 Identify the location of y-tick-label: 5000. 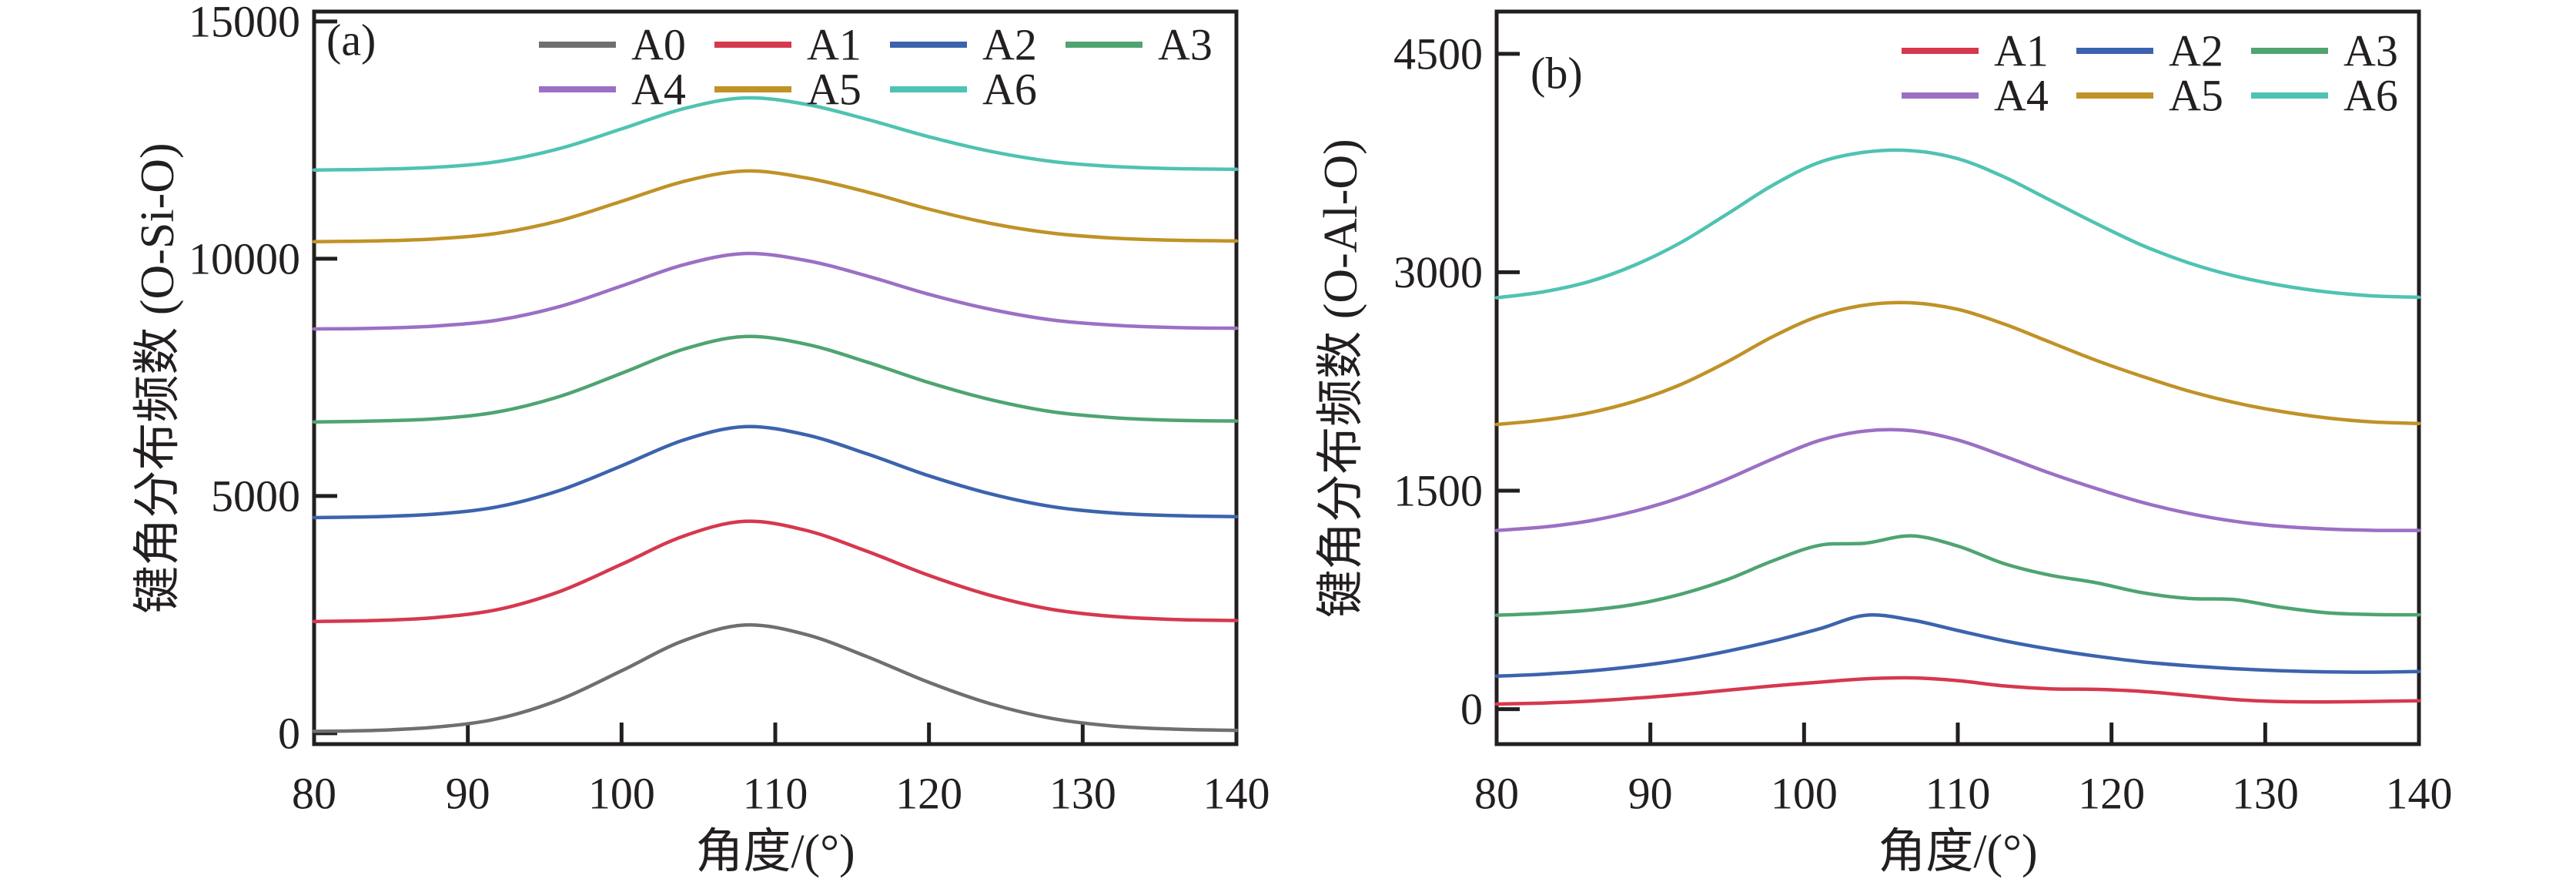
(256, 496).